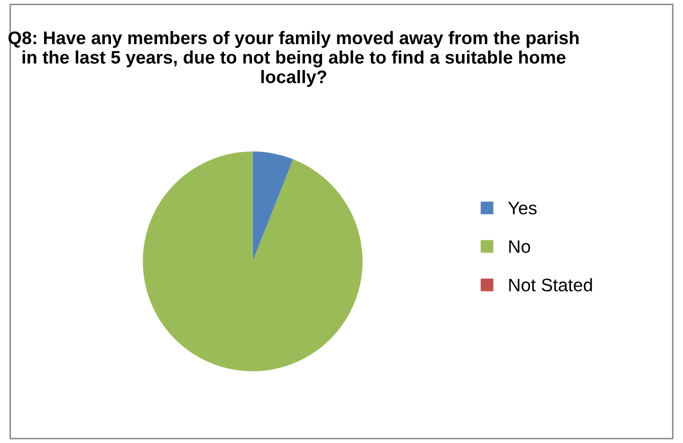  Describe the element at coordinates (519, 246) in the screenshot. I see `legend-label: No` at that location.